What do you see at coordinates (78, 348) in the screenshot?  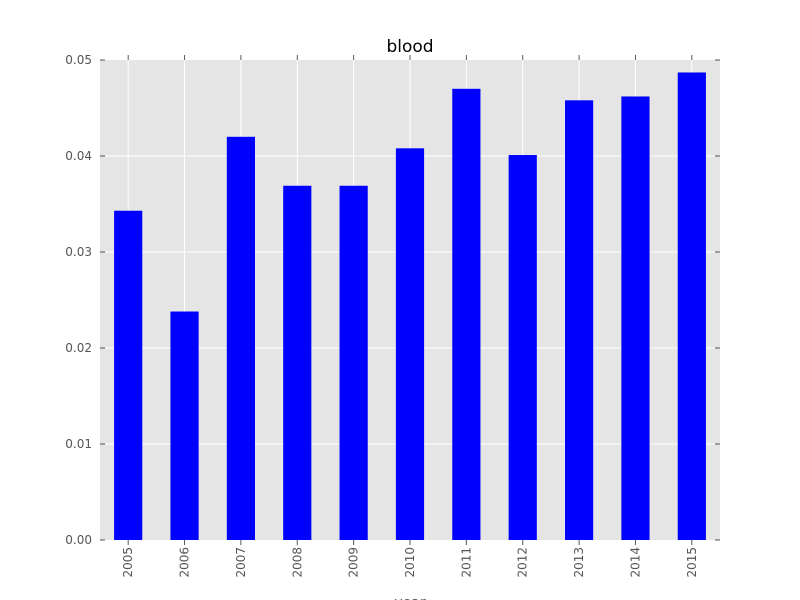 I see `y-tick-label: 0.02` at bounding box center [78, 348].